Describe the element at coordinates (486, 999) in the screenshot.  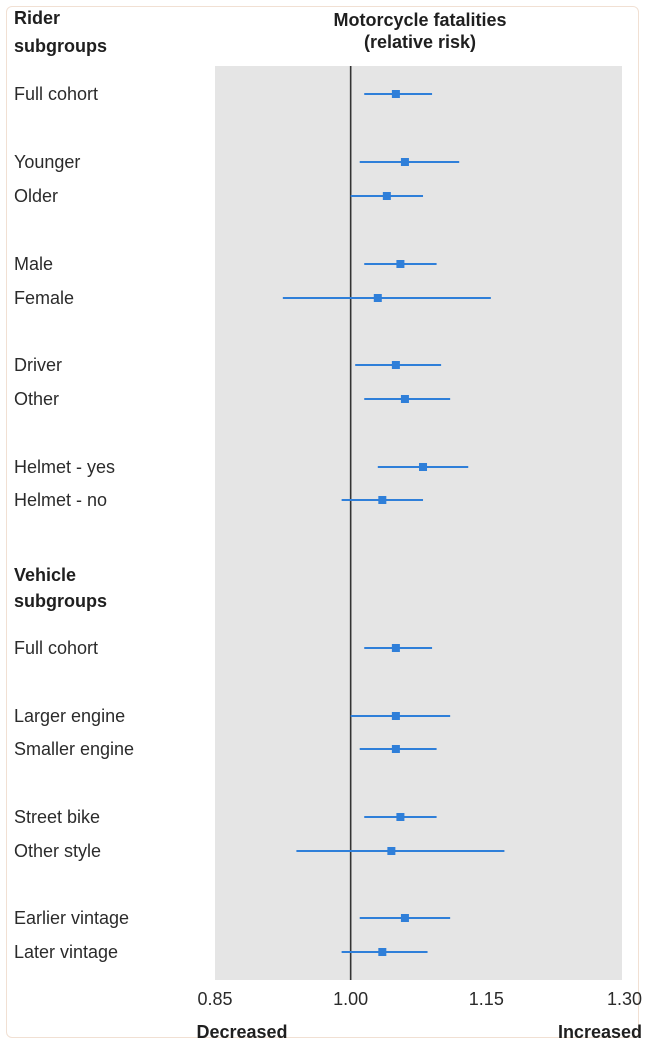
I see `x-tick-label: 1.15` at that location.